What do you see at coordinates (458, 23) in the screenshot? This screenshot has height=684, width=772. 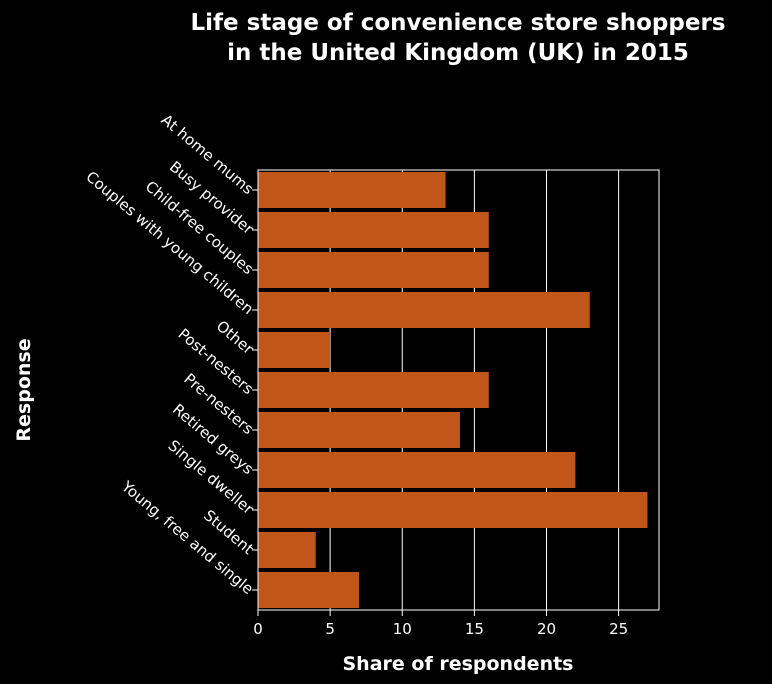 I see `chart-title-line-1: Life stage of convenience store shoppers` at bounding box center [458, 23].